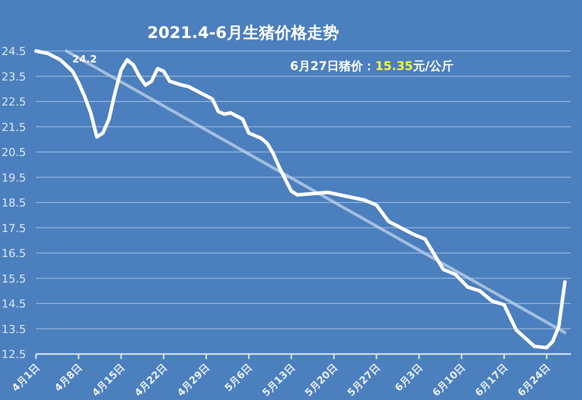 The height and width of the screenshot is (400, 582). What do you see at coordinates (409, 378) in the screenshot?
I see `x-tick-label: 6月3日` at bounding box center [409, 378].